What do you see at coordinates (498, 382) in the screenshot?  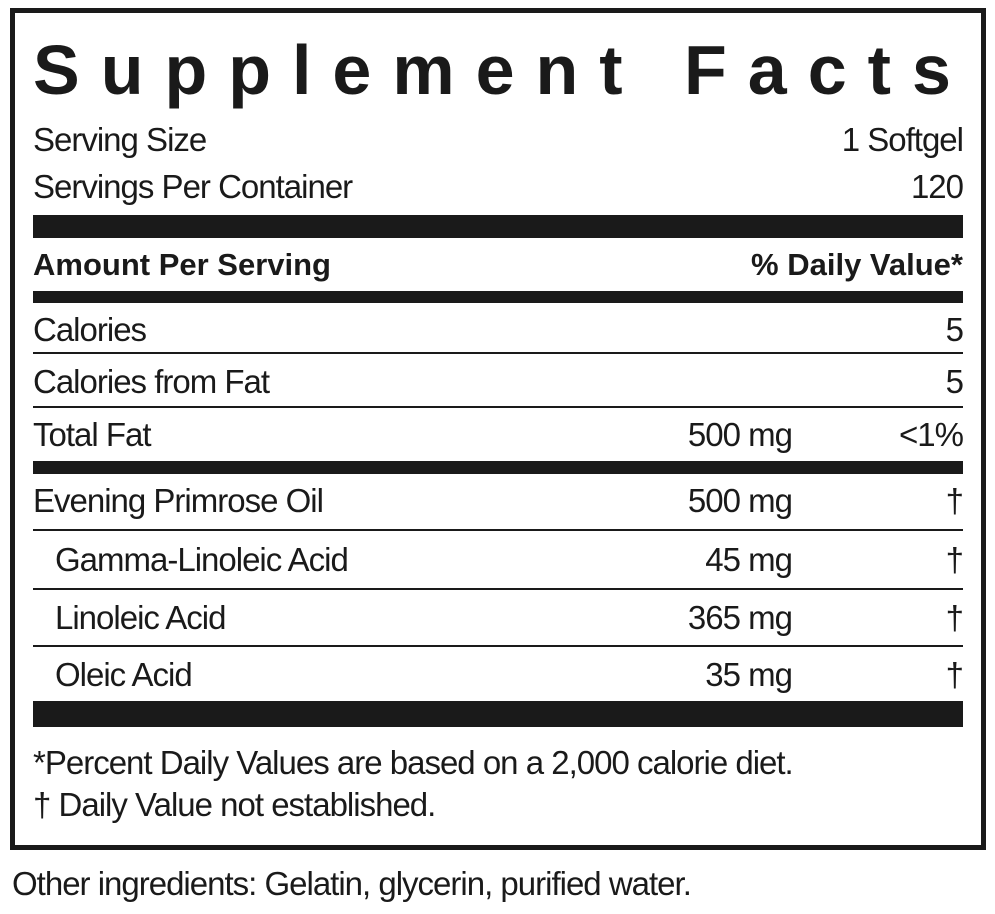 I see `nutrient-row: Calories from Fat 5` at bounding box center [498, 382].